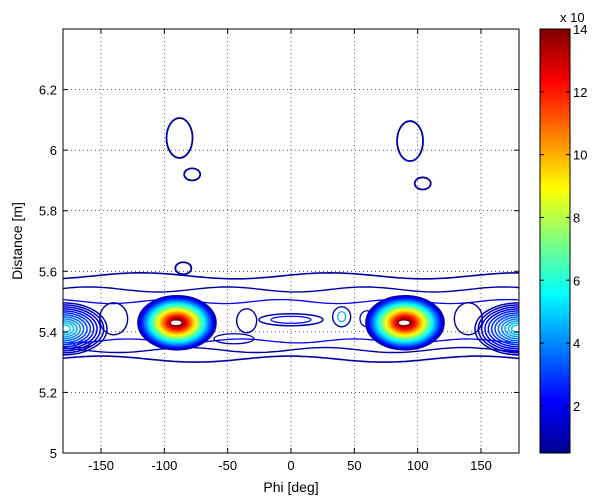 This screenshot has width=604, height=502. I want to click on colorbar-multiplier: x 10, so click(572, 17).